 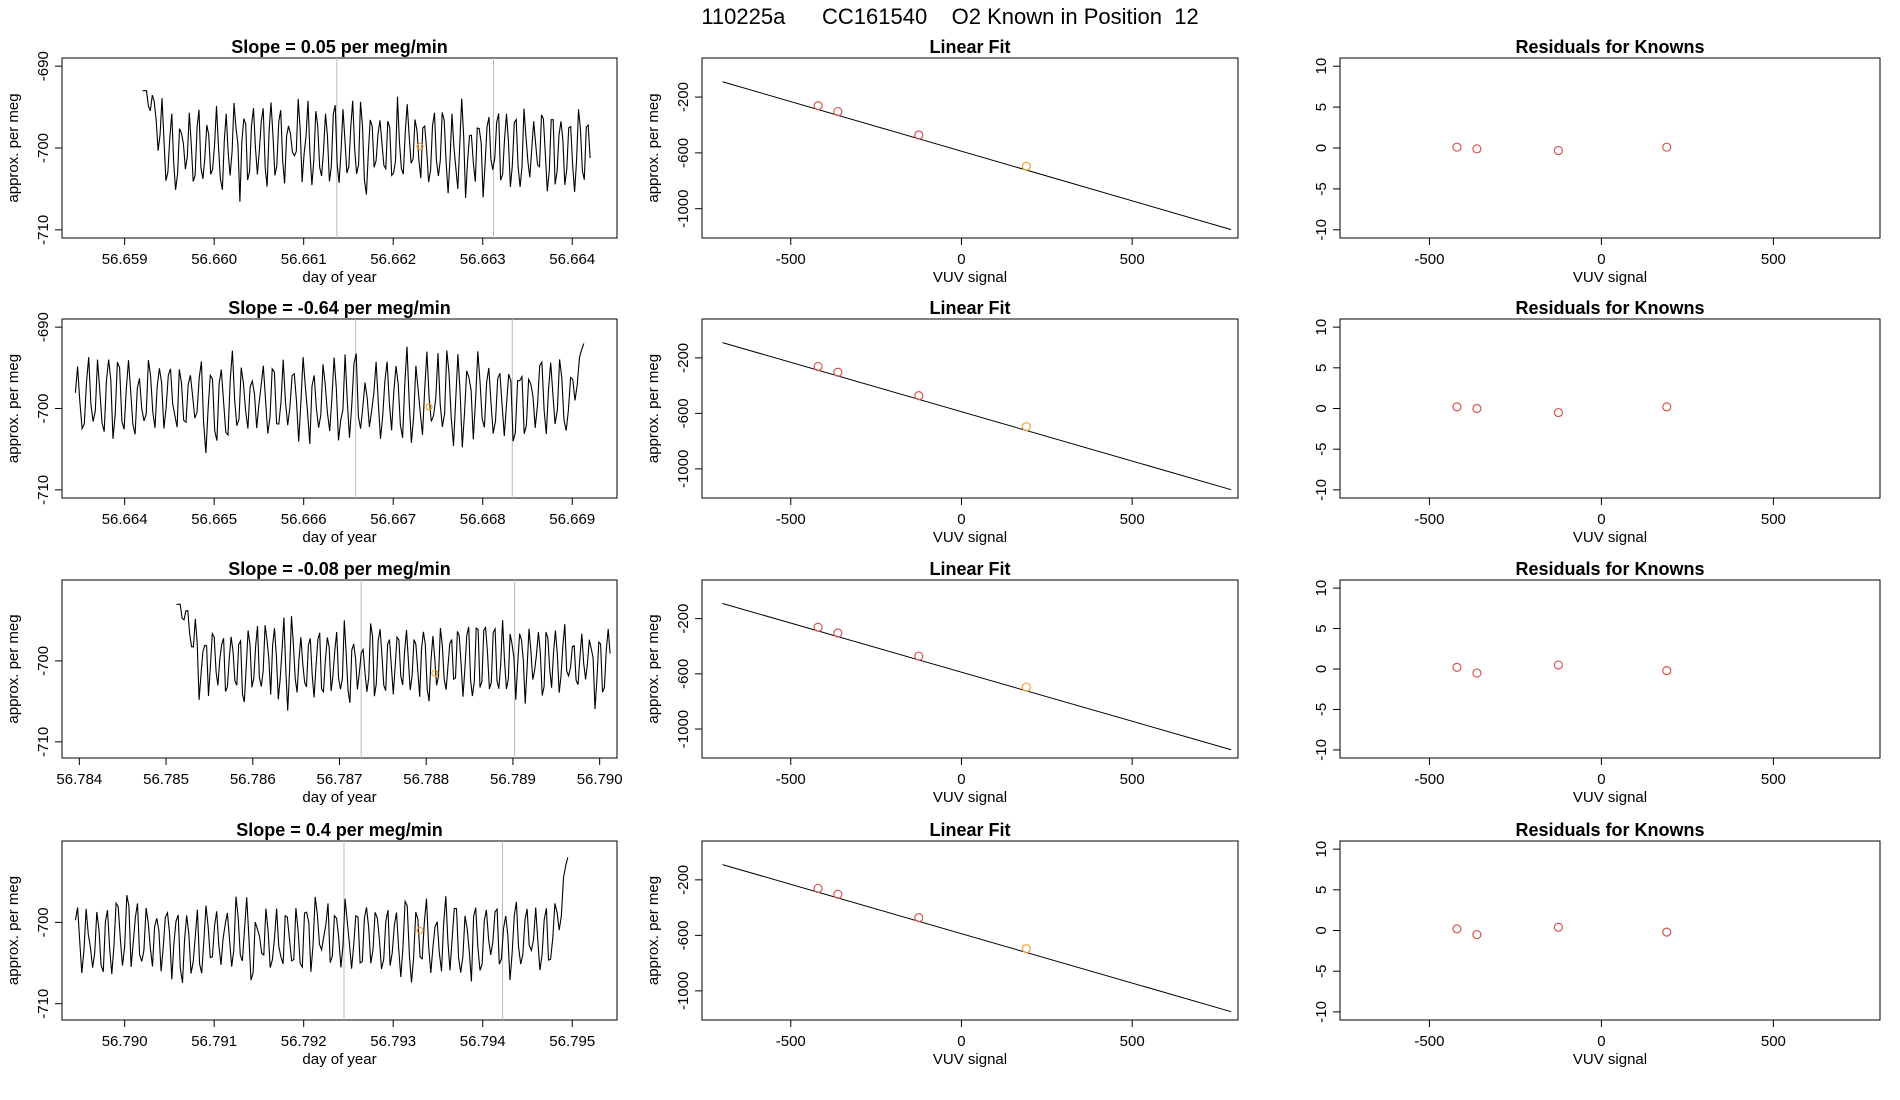 I want to click on y-tick-label: -700, so click(x=43, y=408).